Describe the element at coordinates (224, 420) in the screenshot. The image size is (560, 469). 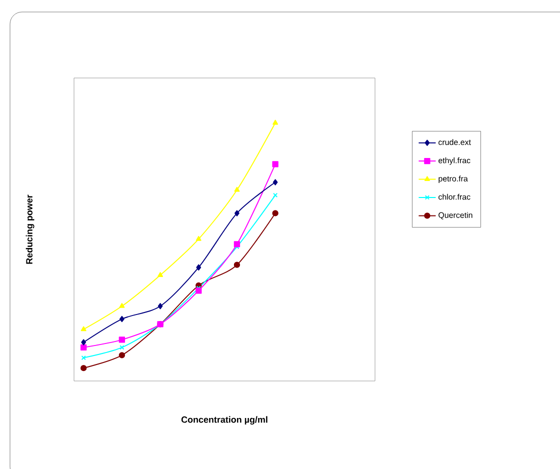
I see `x-axis-title: Concentration µg/ml` at that location.